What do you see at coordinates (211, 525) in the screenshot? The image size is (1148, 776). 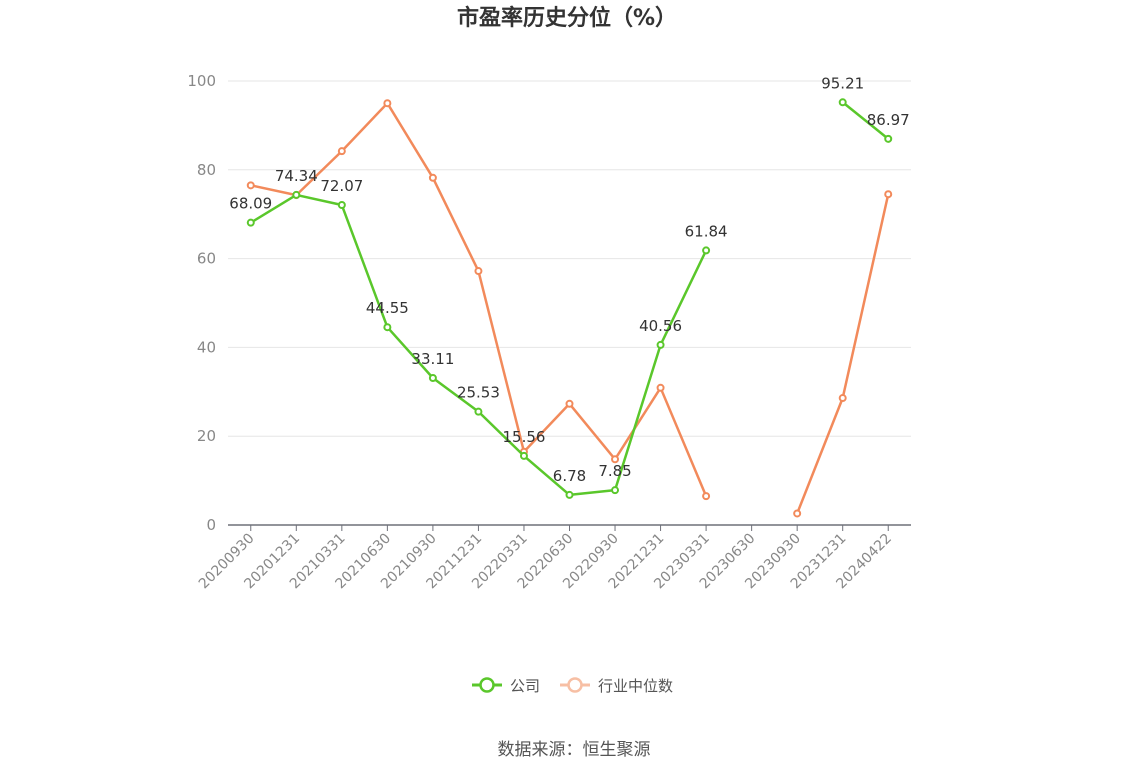 I see `y-tick-label: 0` at bounding box center [211, 525].